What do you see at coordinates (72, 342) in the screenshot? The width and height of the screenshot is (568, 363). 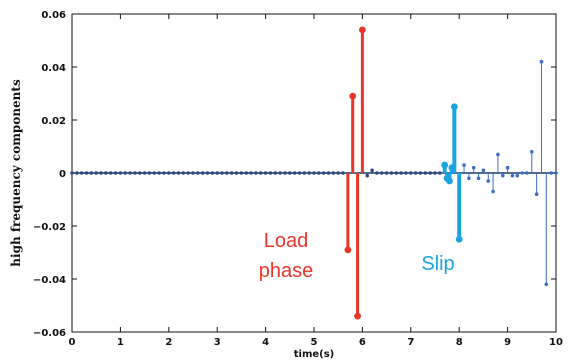 I see `x-tick-label: 0` at bounding box center [72, 342].